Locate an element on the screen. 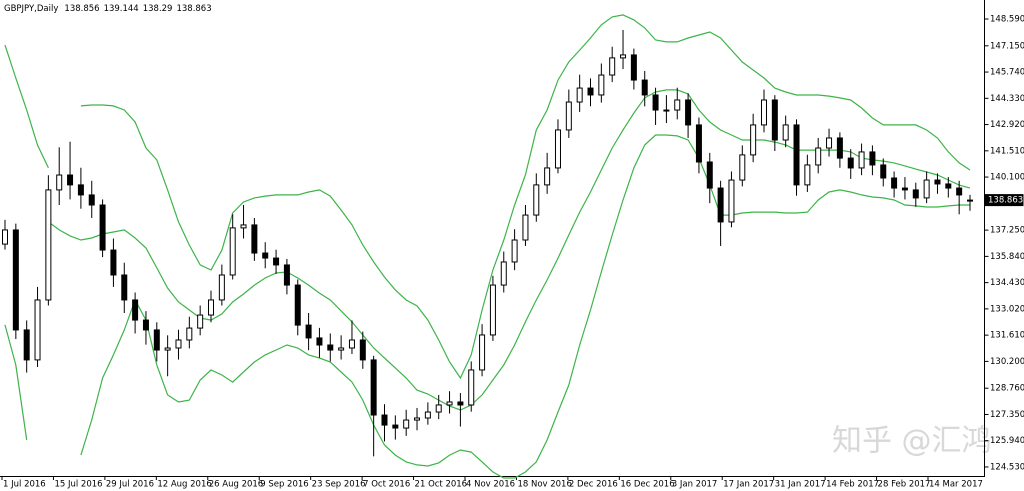 This screenshot has width=1024, height=491. price-label: 138.863 is located at coordinates (1005, 201).